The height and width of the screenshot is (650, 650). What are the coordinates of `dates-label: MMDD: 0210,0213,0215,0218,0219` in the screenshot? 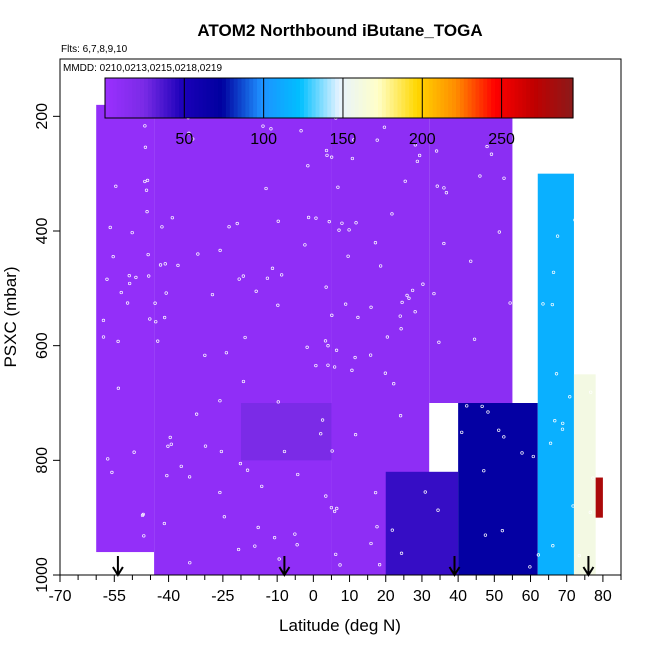 It's located at (142, 68).